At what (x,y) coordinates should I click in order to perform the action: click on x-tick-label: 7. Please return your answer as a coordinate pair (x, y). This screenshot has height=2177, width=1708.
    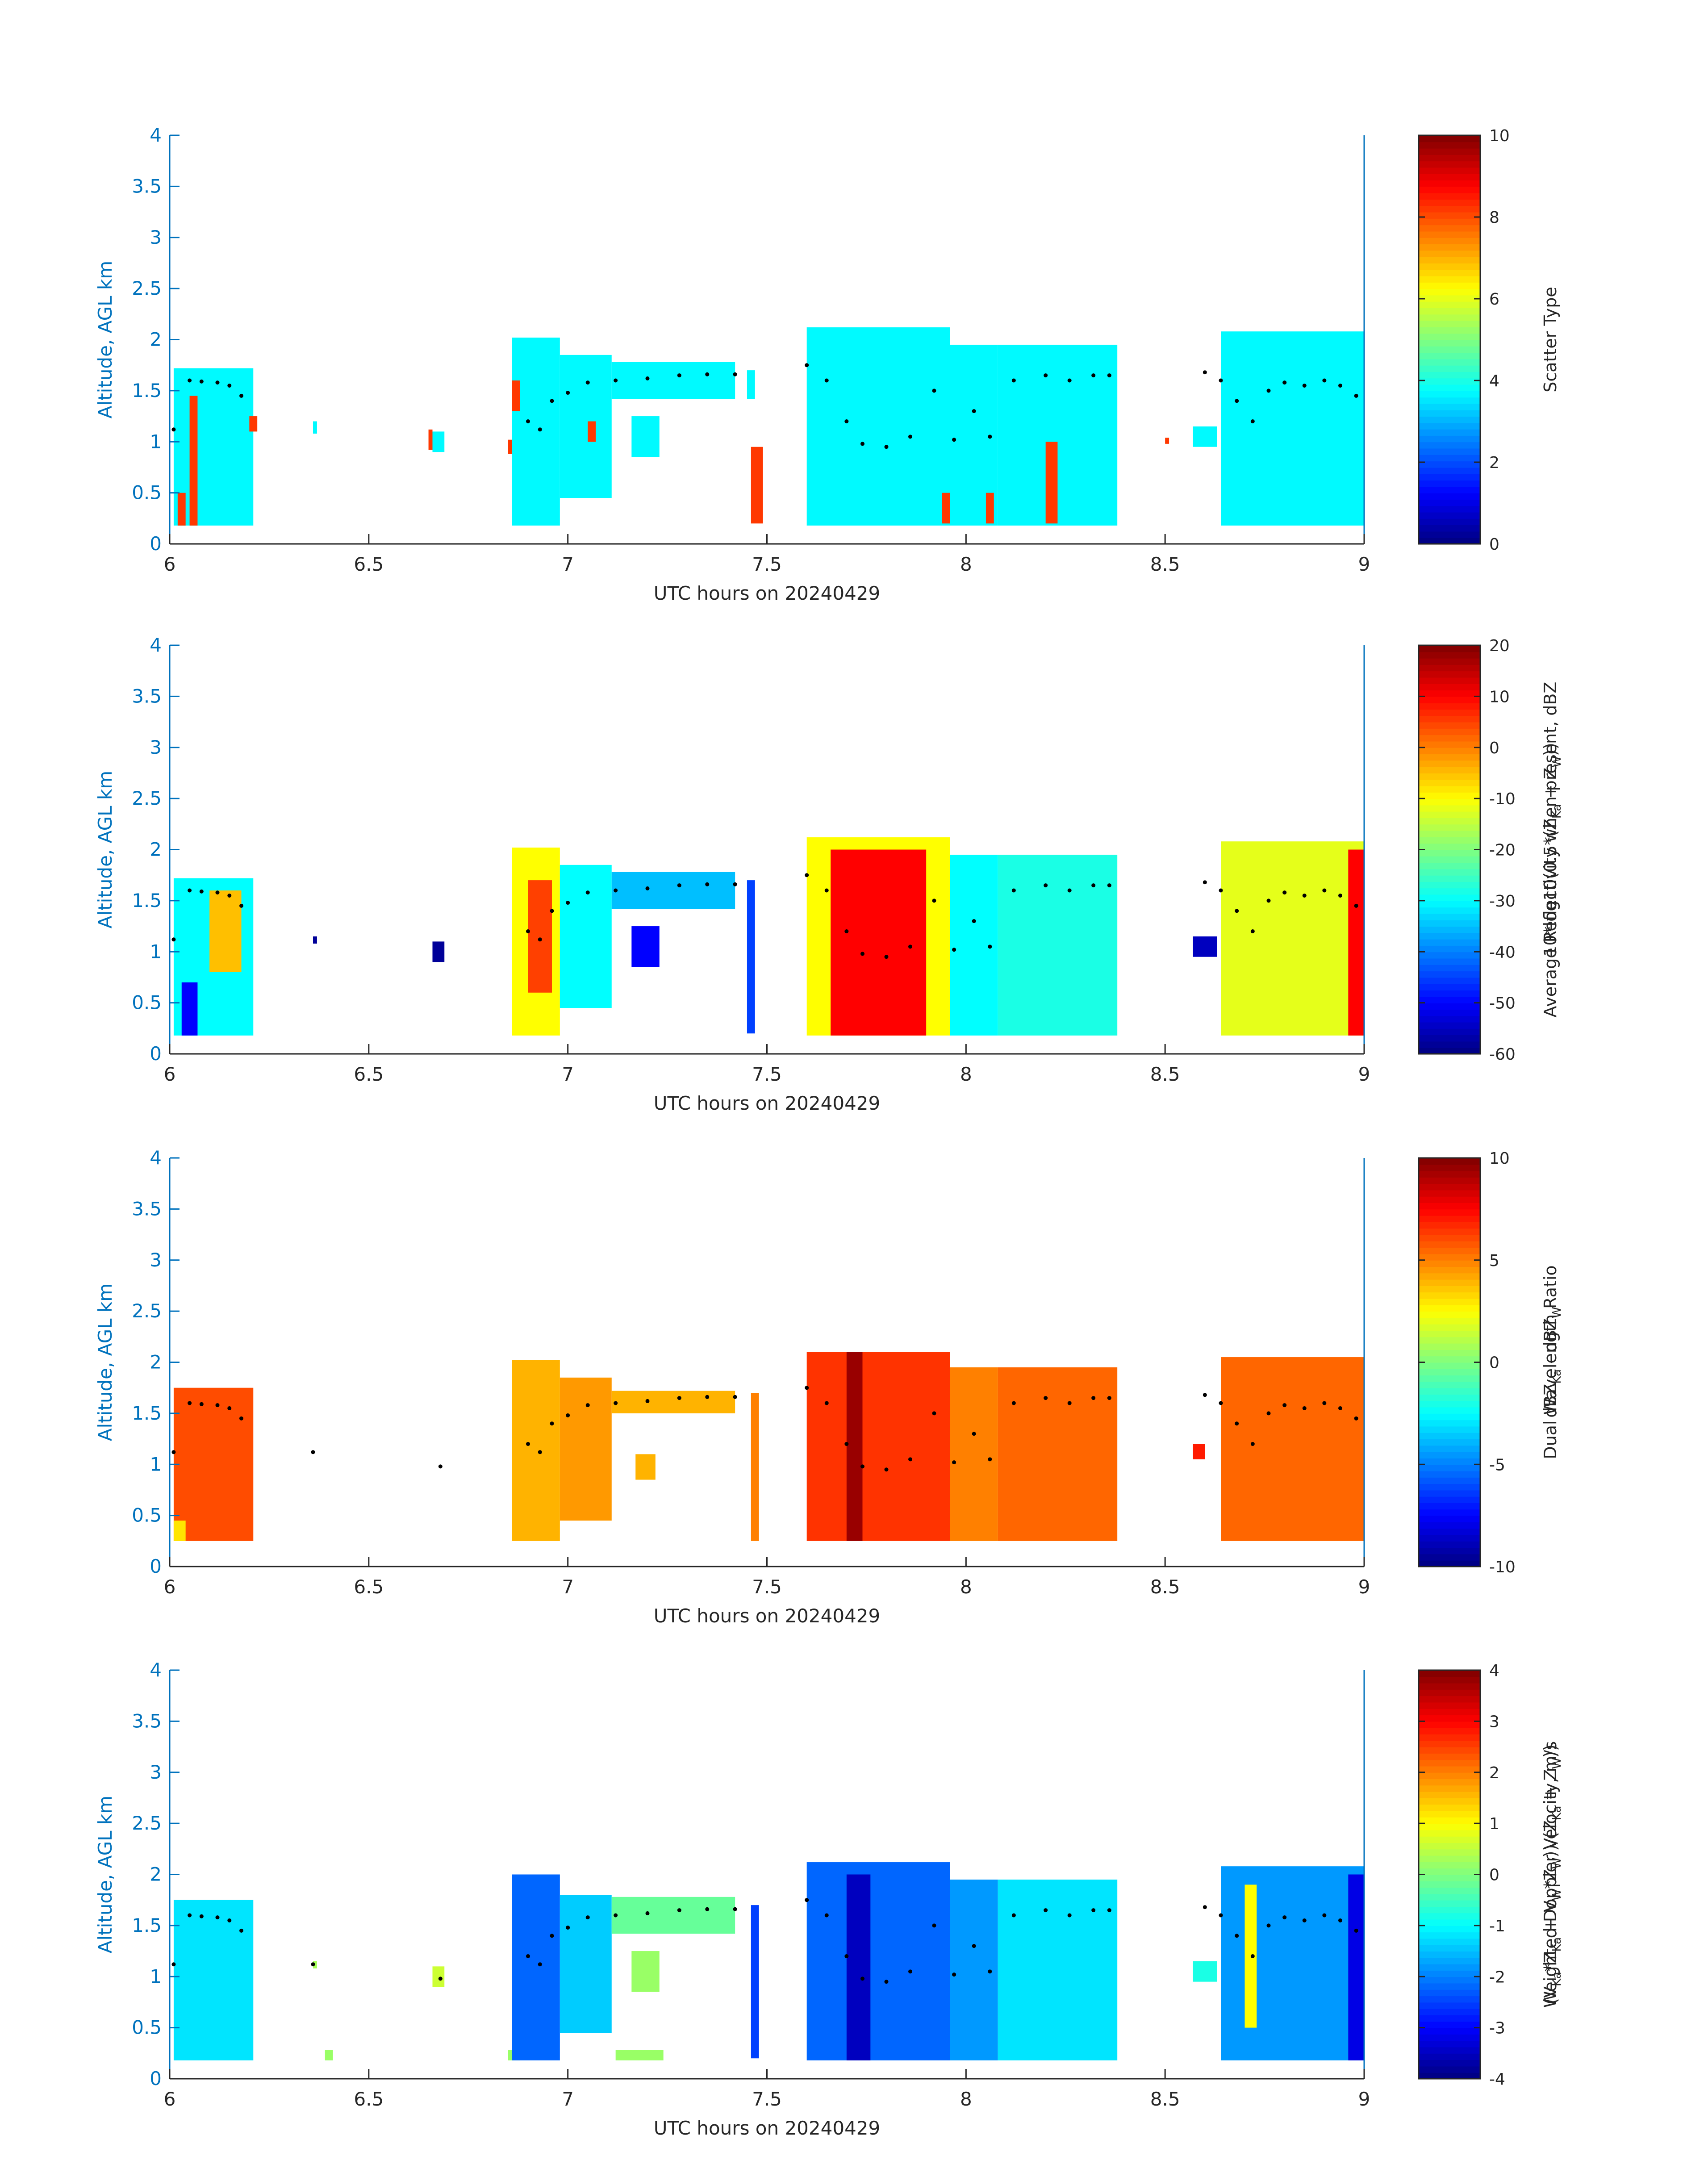
    Looking at the image, I should click on (568, 564).